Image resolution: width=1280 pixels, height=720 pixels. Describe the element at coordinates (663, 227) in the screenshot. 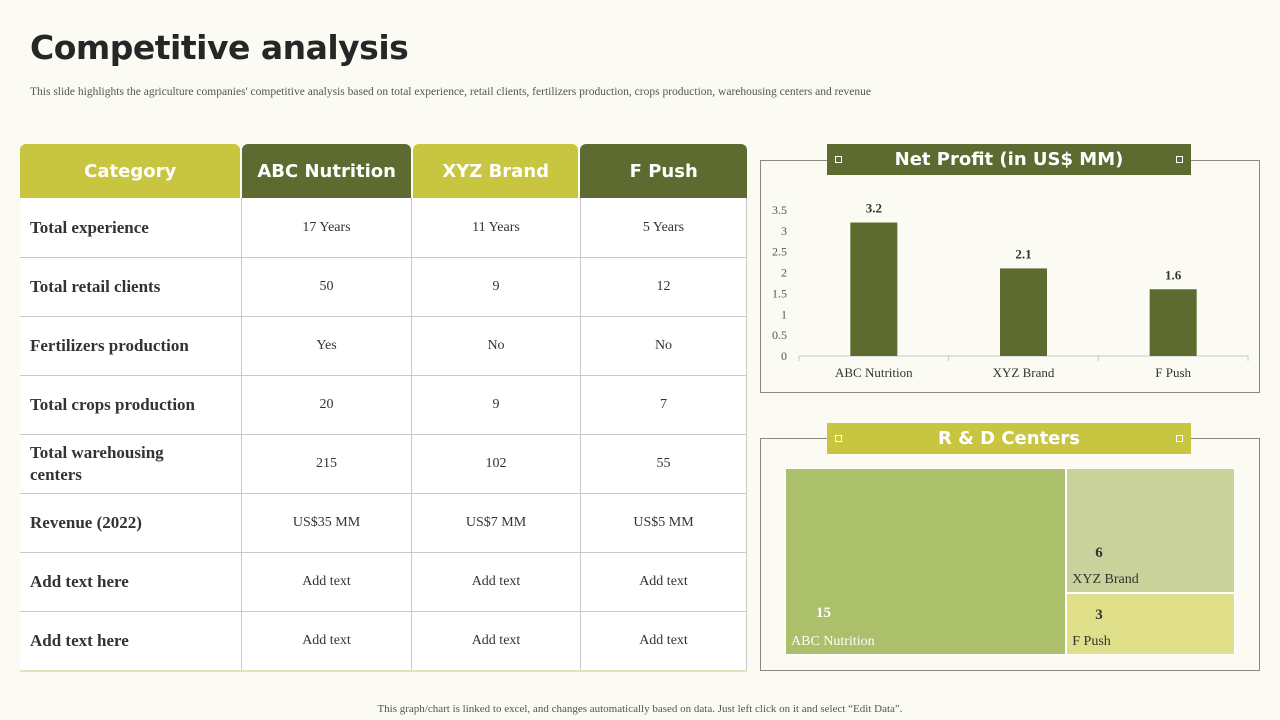

I see `cell: 5 Years` at that location.